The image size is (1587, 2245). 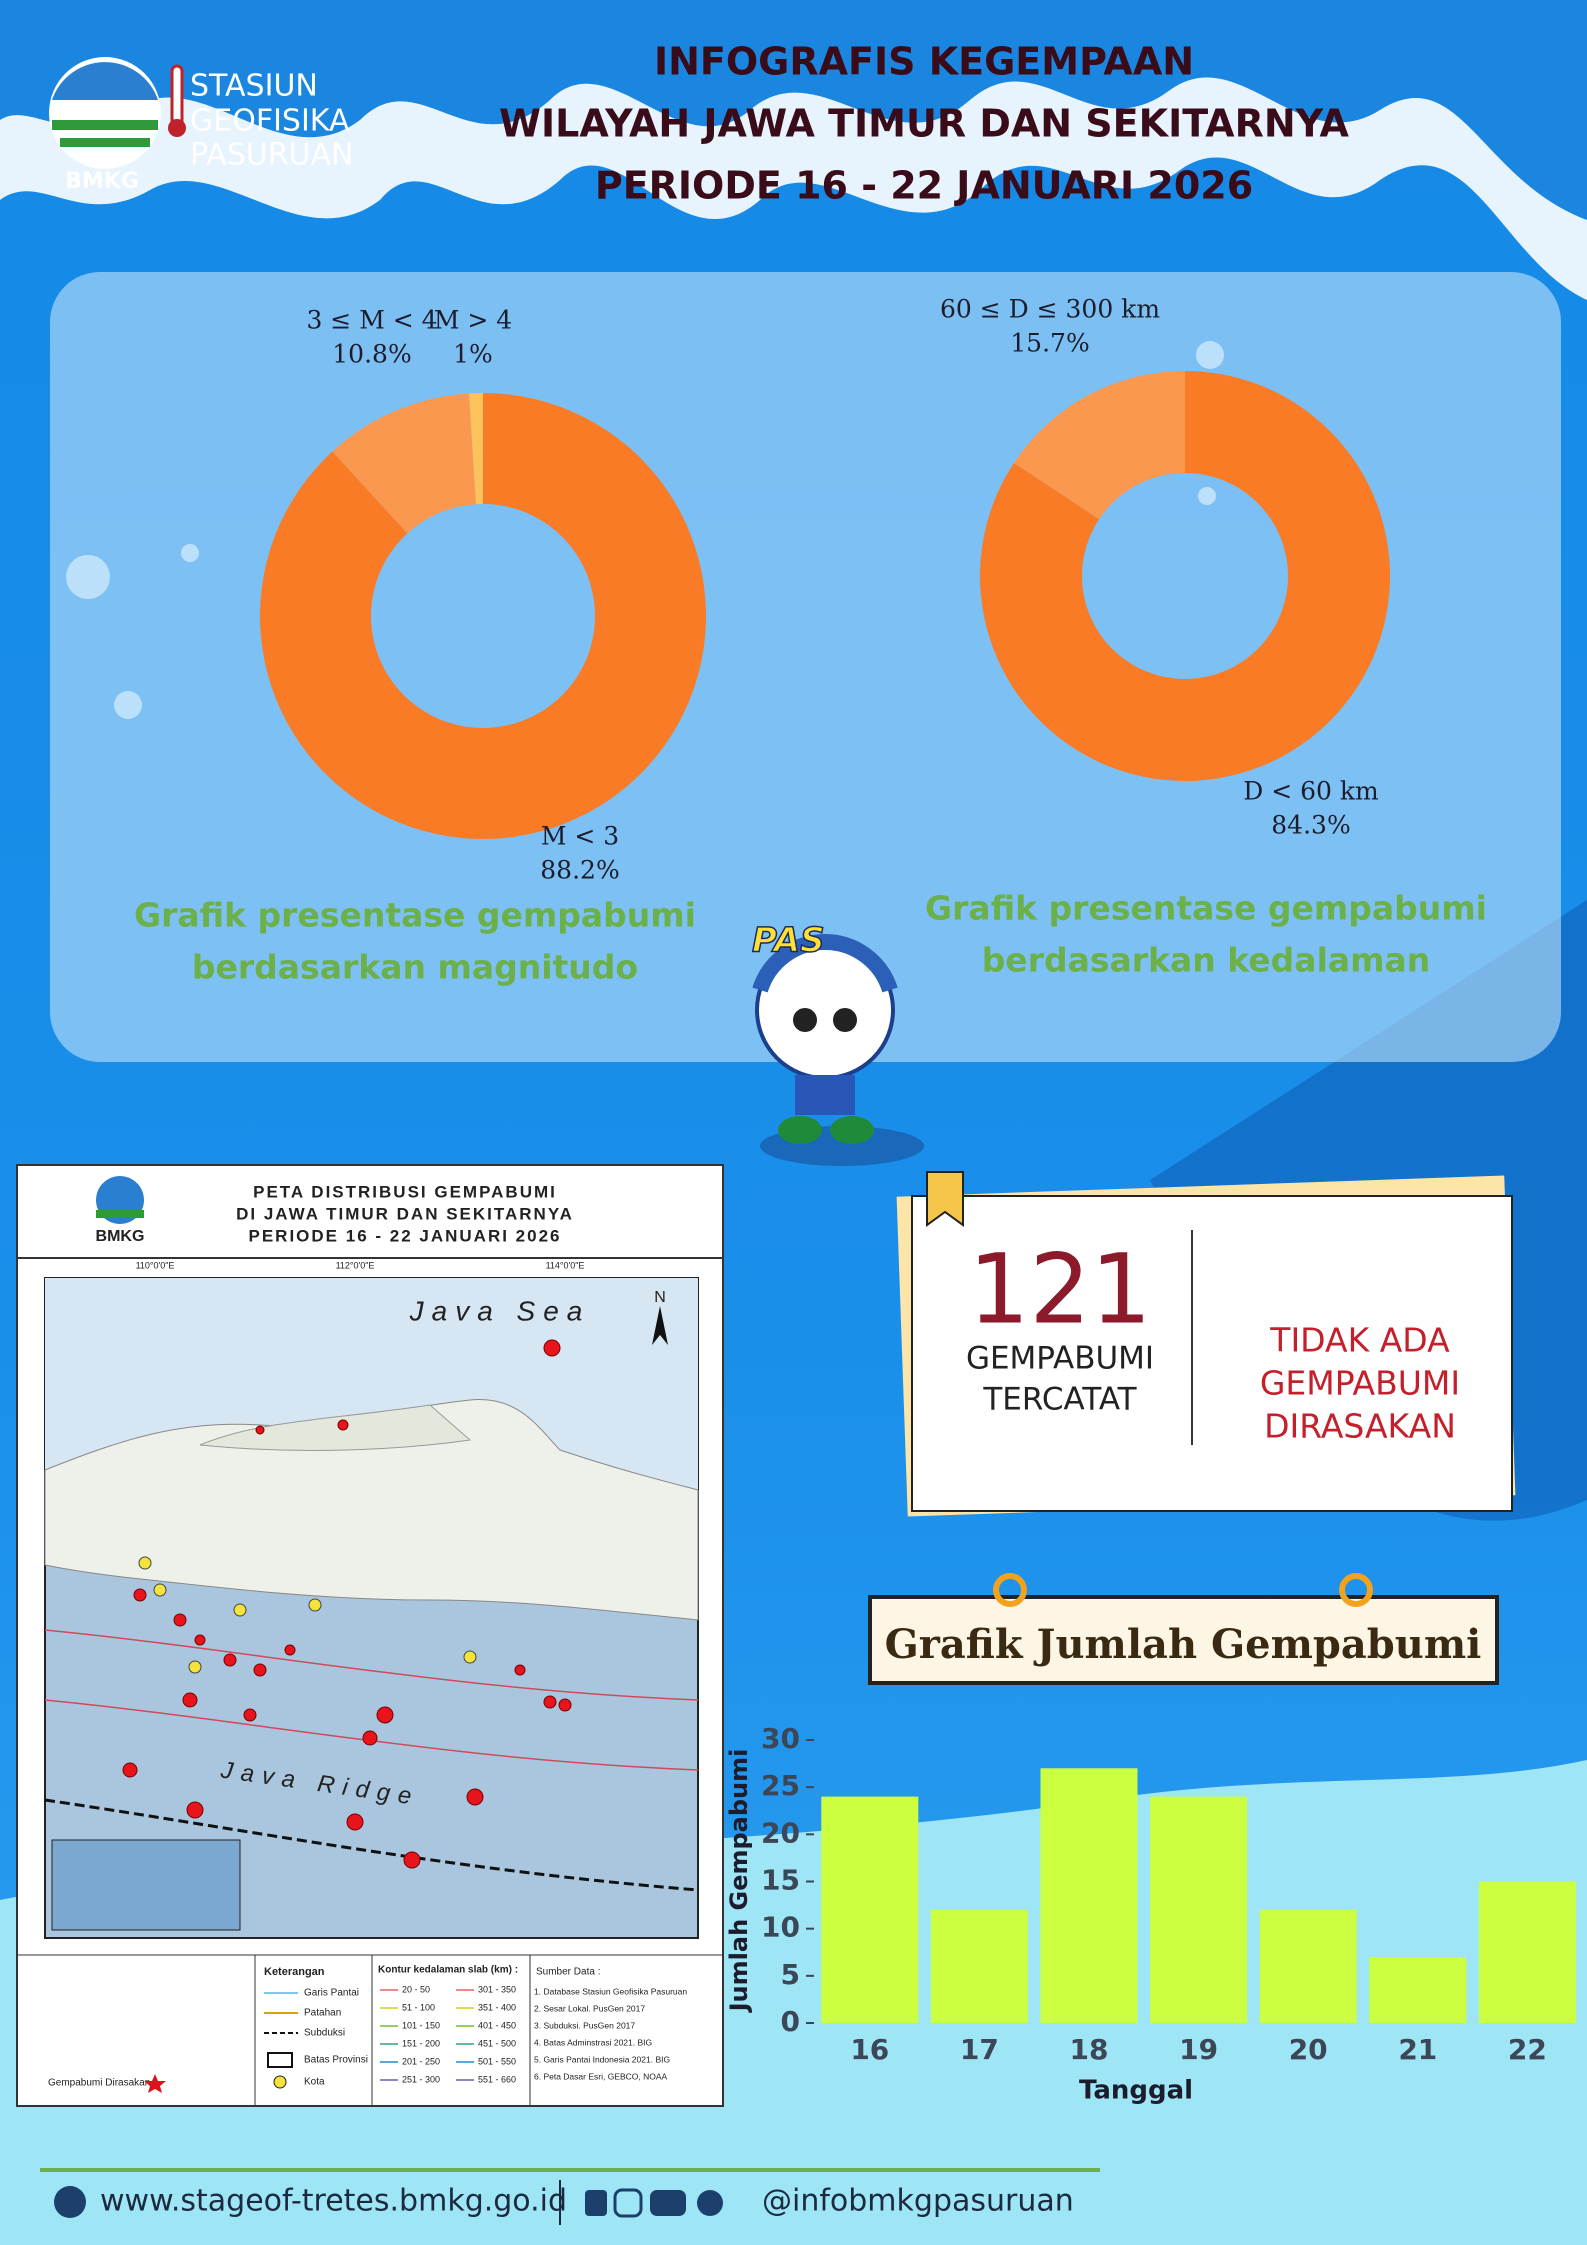 What do you see at coordinates (1417, 2049) in the screenshot?
I see `x-tick-label: 21` at bounding box center [1417, 2049].